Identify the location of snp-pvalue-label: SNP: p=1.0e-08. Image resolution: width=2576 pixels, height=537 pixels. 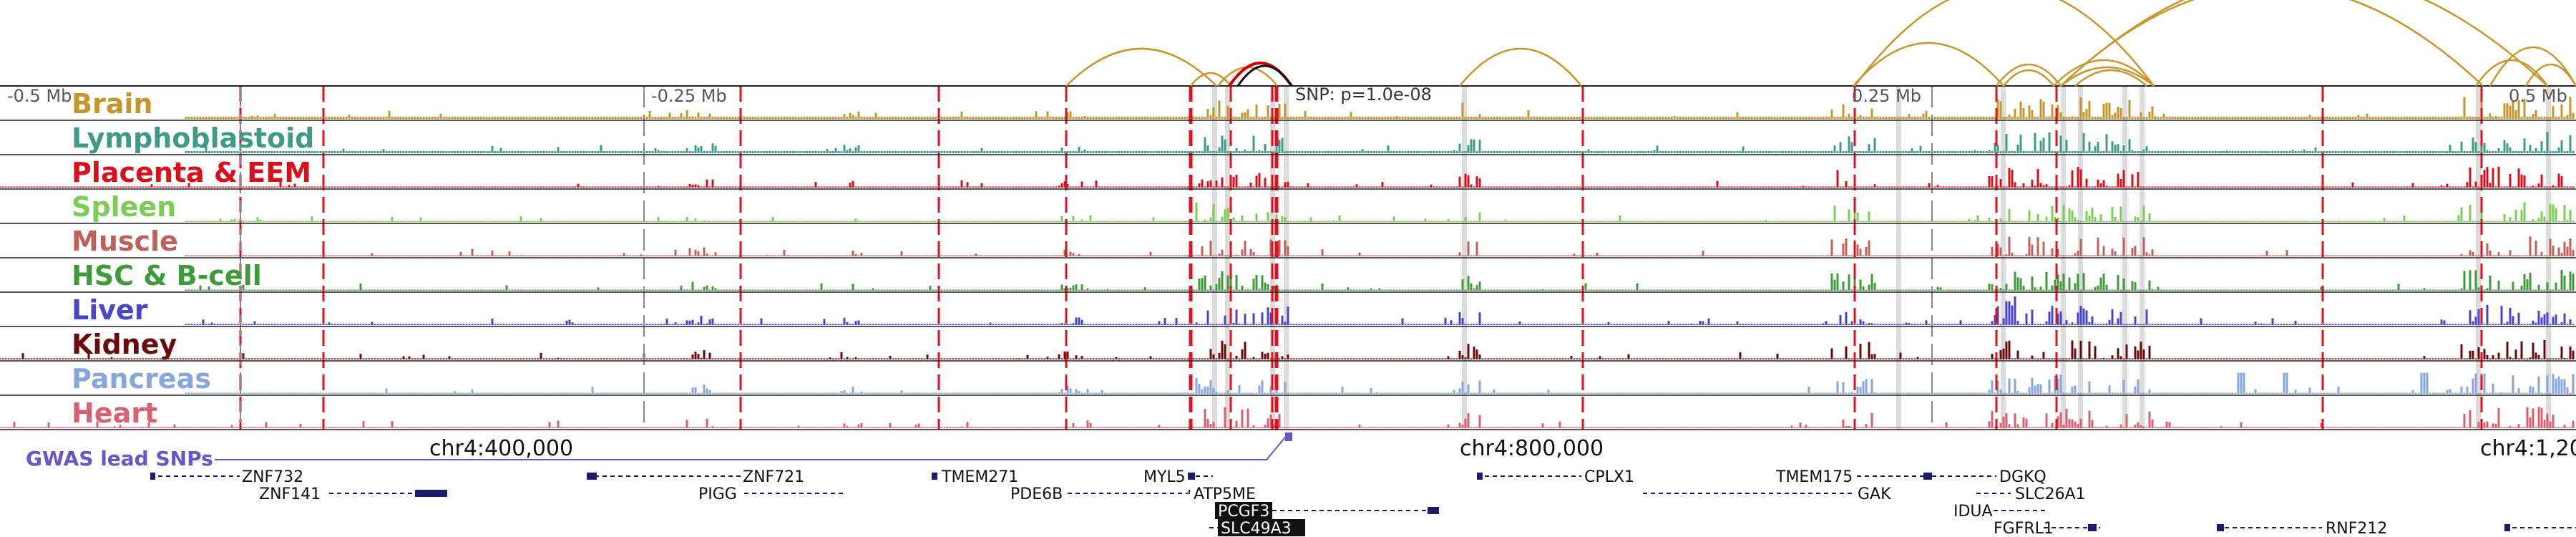
(1363, 94).